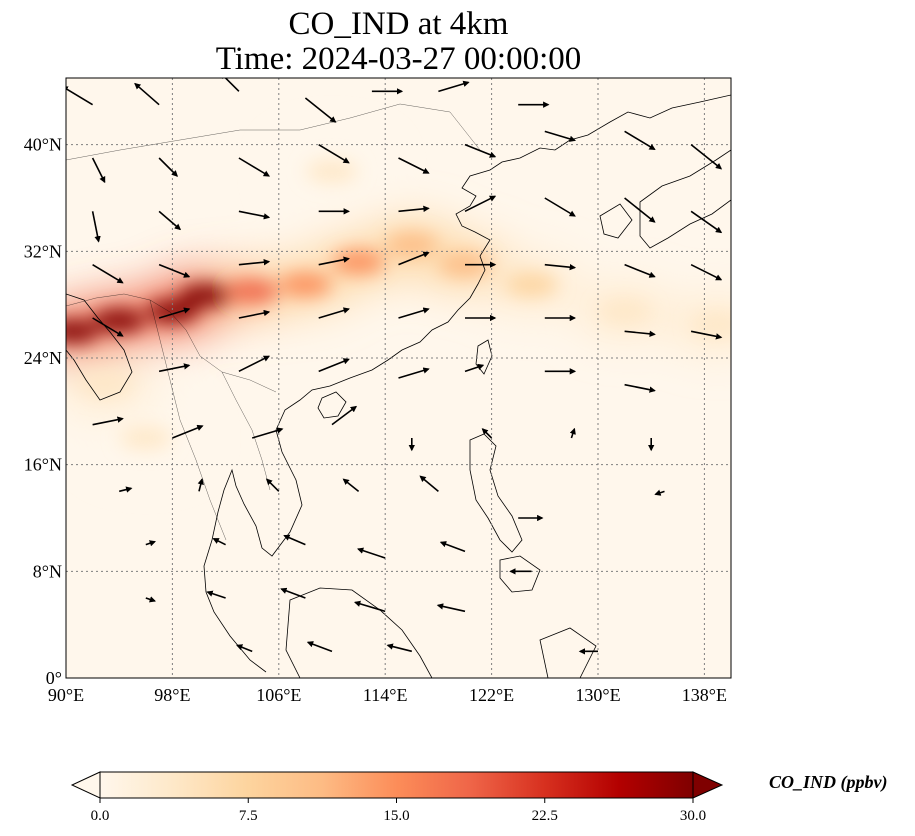  What do you see at coordinates (43, 251) in the screenshot?
I see `y-tick-label: 32°N` at bounding box center [43, 251].